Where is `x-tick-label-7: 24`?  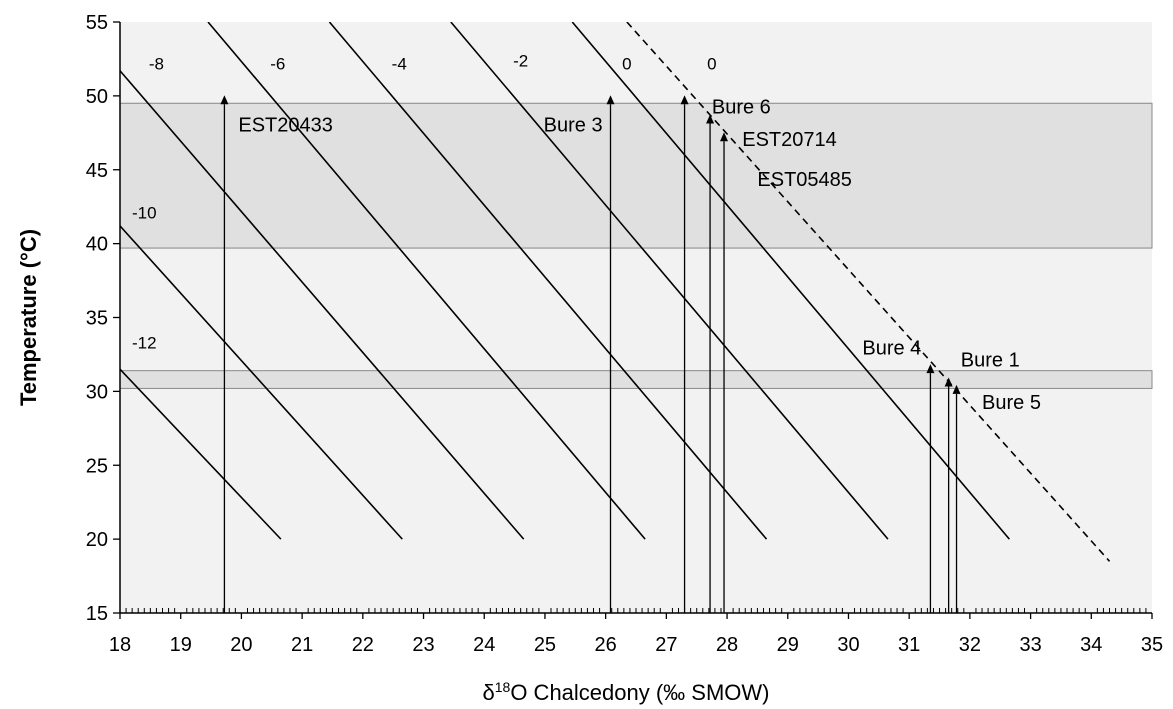
x-tick-label-7: 24 is located at coordinates (484, 645).